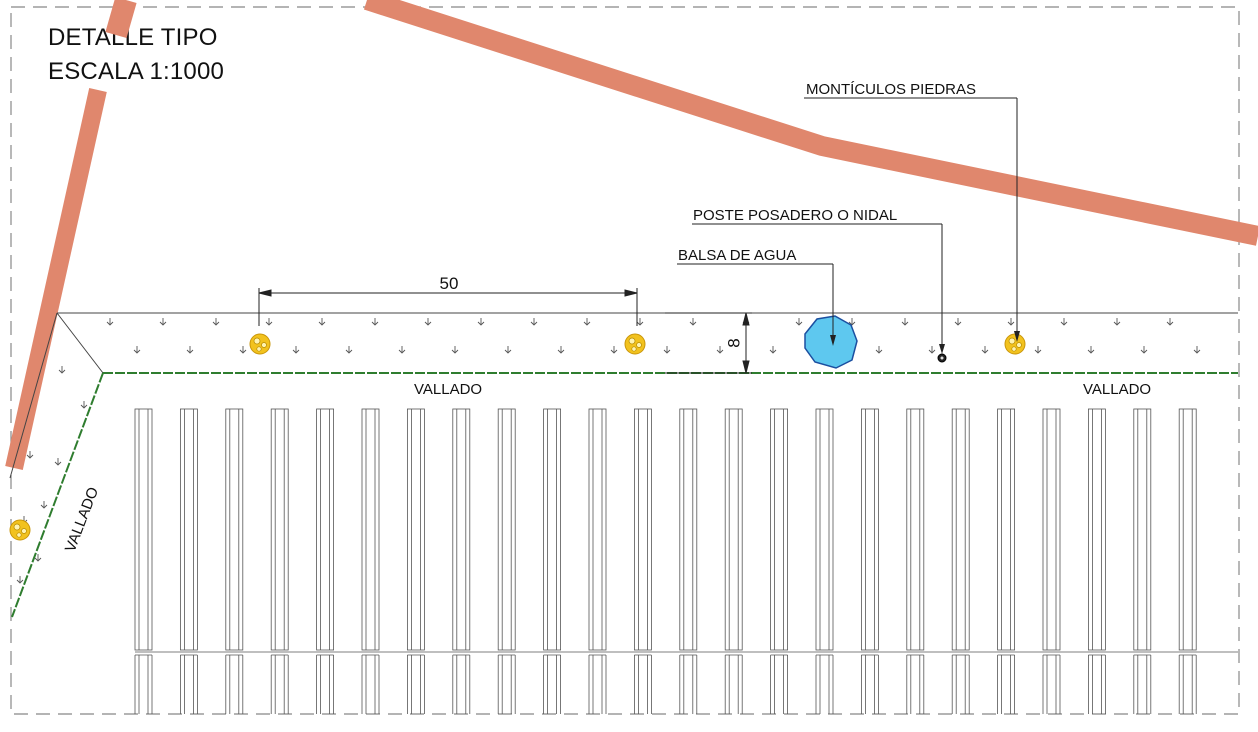 Image resolution: width=1258 pixels, height=732 pixels. What do you see at coordinates (82, 520) in the screenshot?
I see `label-vallado-diagonal: VALLADO` at bounding box center [82, 520].